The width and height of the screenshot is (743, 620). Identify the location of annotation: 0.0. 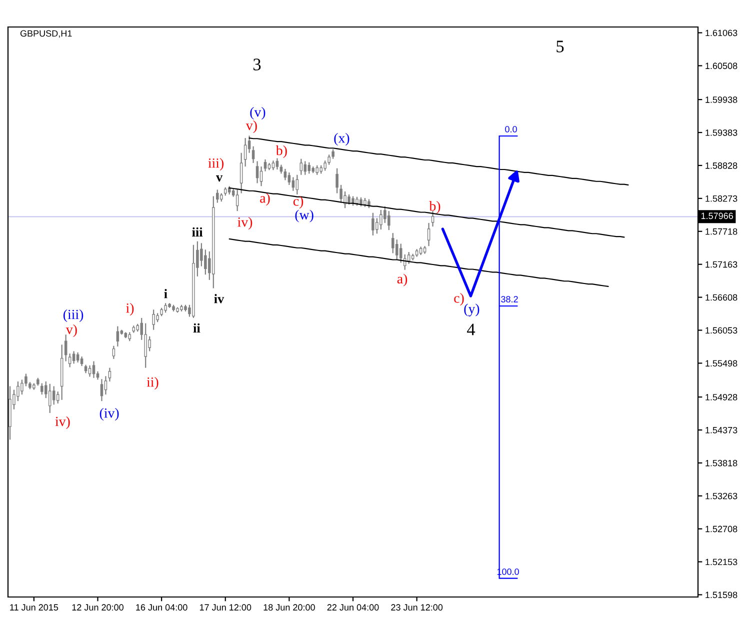
(511, 129).